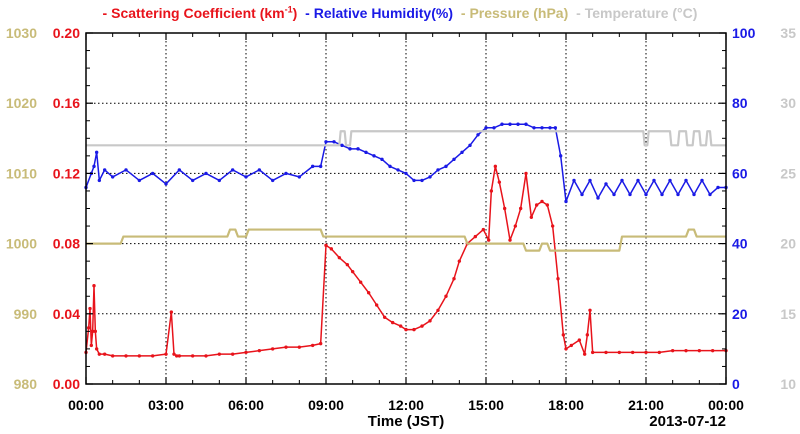 The width and height of the screenshot is (800, 434). Describe the element at coordinates (566, 405) in the screenshot. I see `x-tick-label: 18:00` at that location.